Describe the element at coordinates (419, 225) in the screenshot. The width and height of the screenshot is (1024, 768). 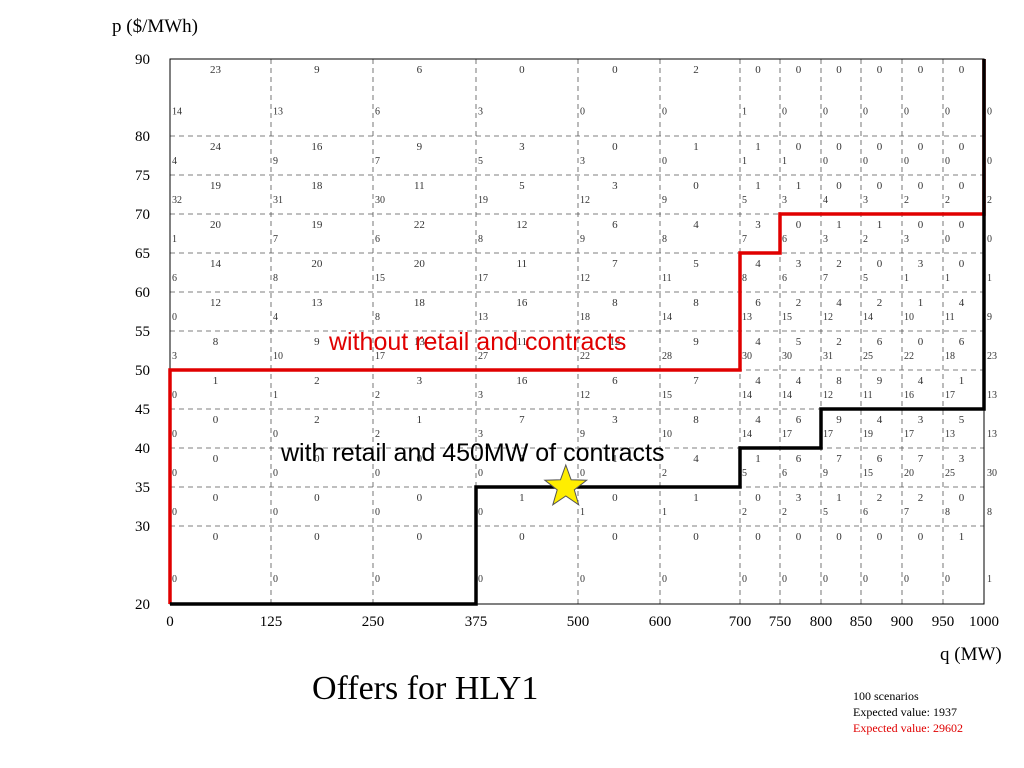
I see `cell-count-upper: 22` at that location.